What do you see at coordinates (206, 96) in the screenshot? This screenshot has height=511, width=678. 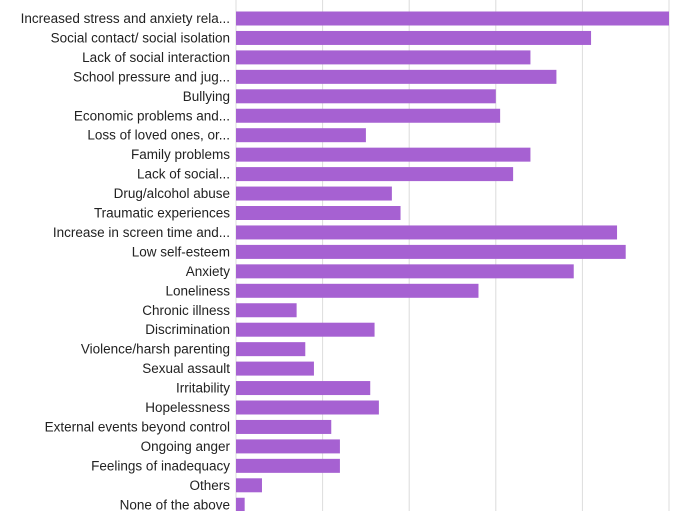 I see `category-label: Bullying` at bounding box center [206, 96].